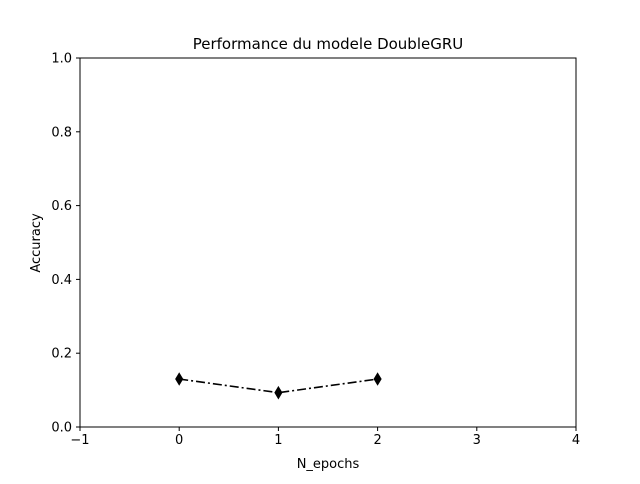 The height and width of the screenshot is (484, 640). I want to click on x-tick-label: 2, so click(377, 440).